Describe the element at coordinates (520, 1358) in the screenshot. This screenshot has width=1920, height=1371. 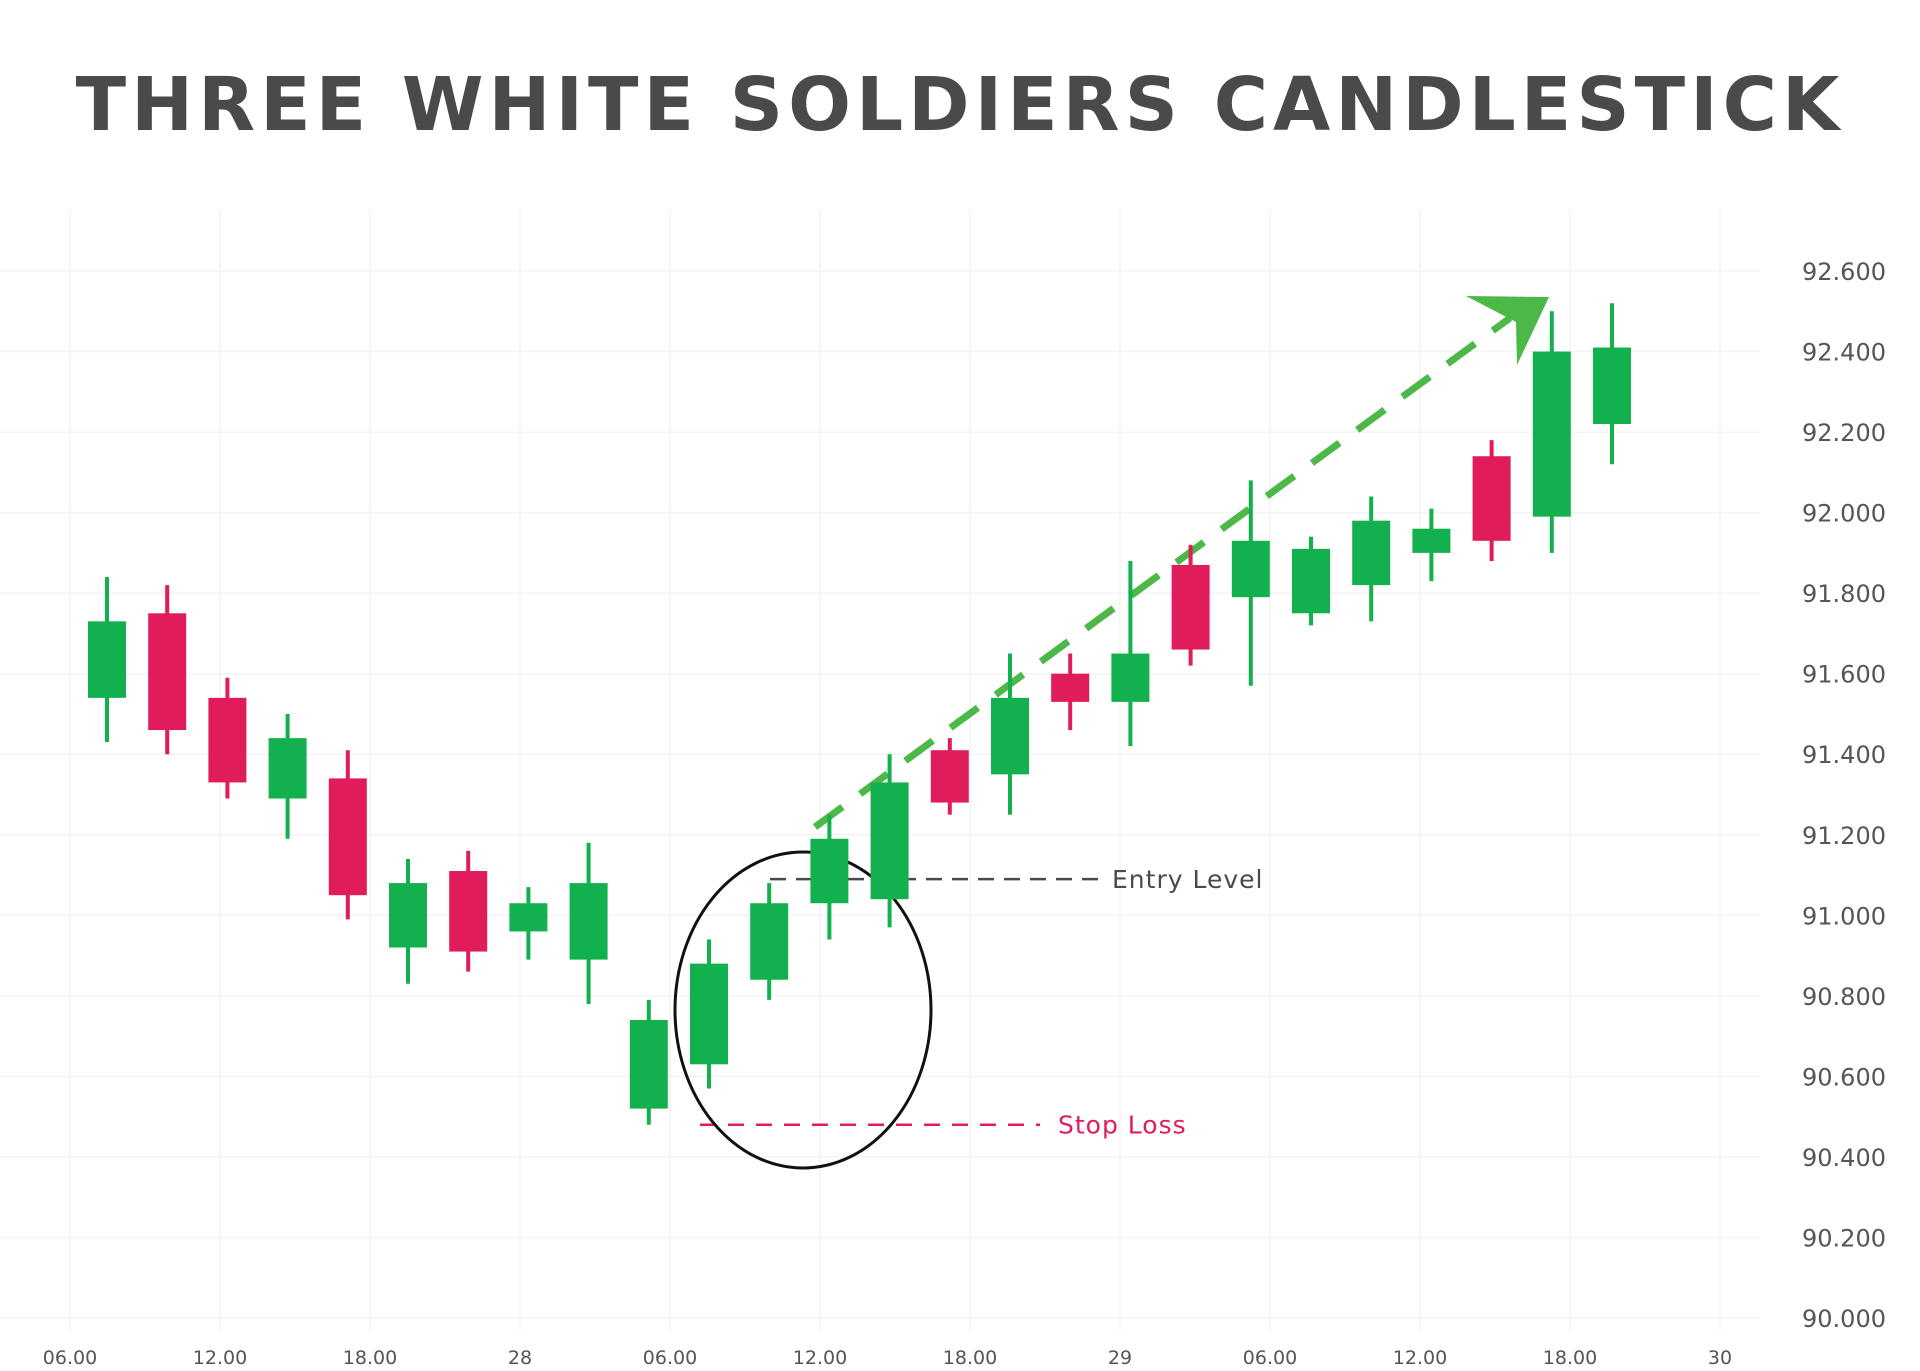
I see `x-tick-label: 28` at that location.